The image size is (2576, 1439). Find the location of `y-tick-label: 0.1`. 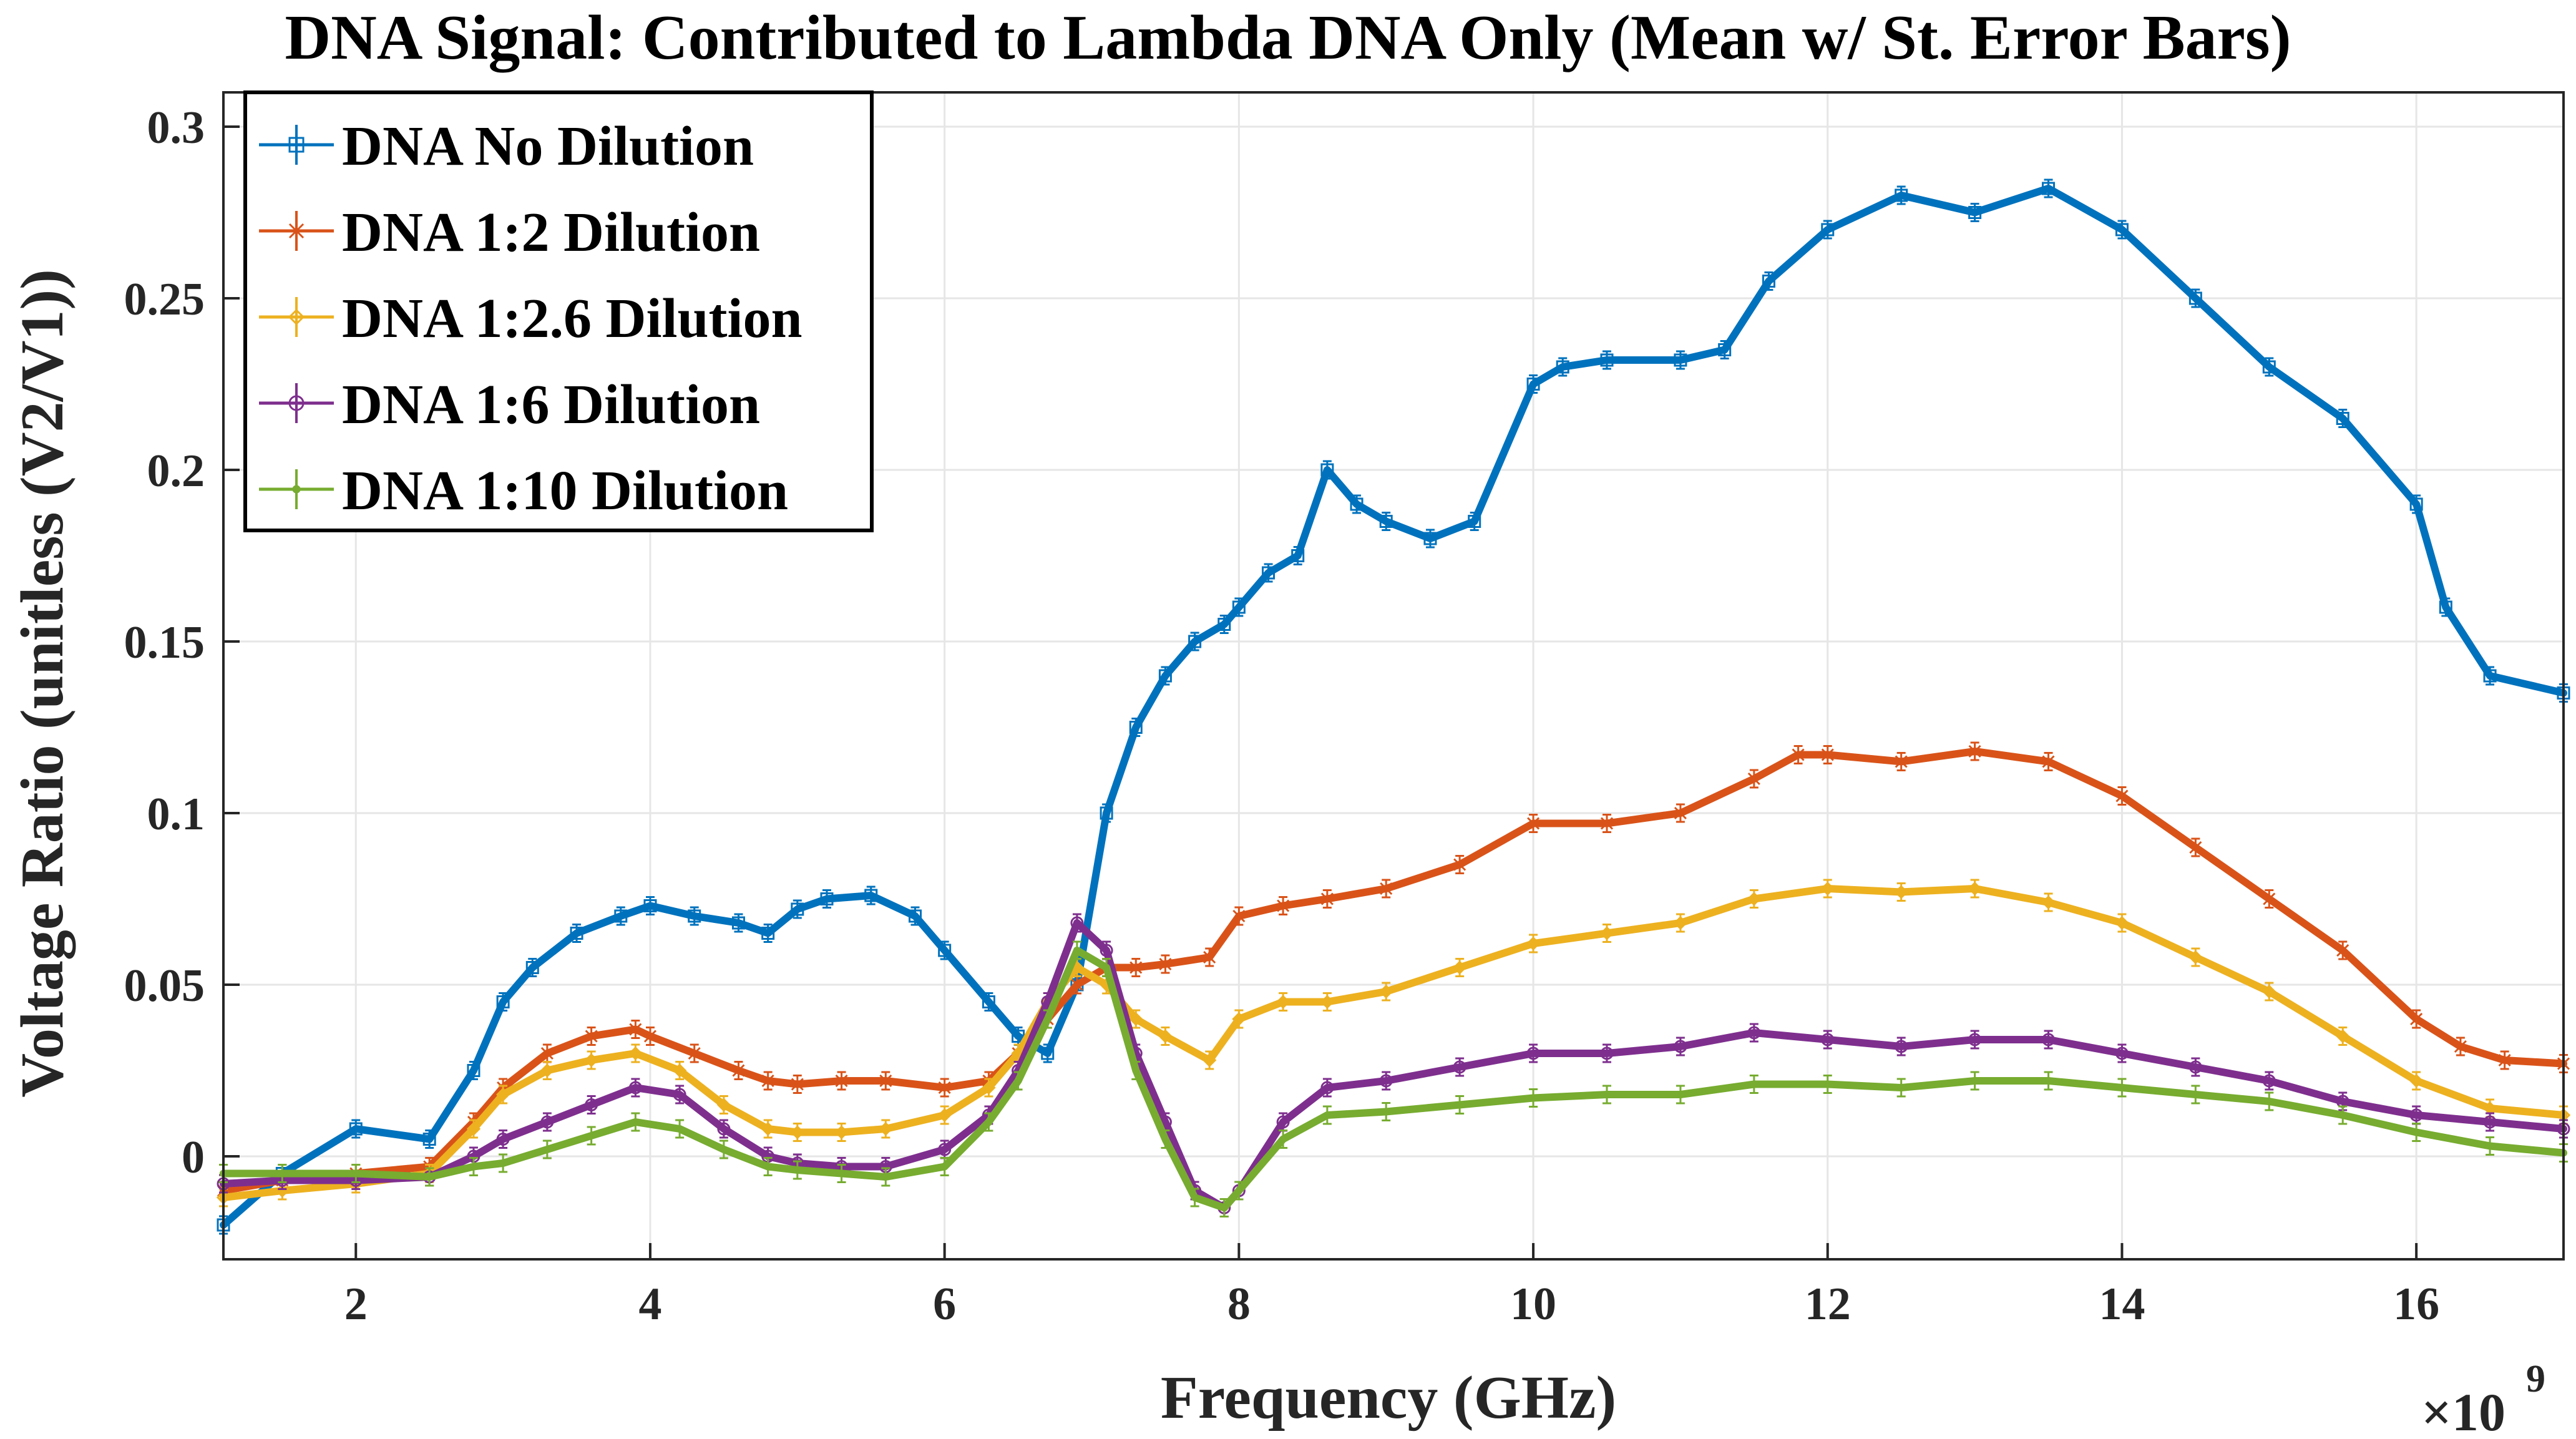

y-tick-label: 0.1 is located at coordinates (176, 814).